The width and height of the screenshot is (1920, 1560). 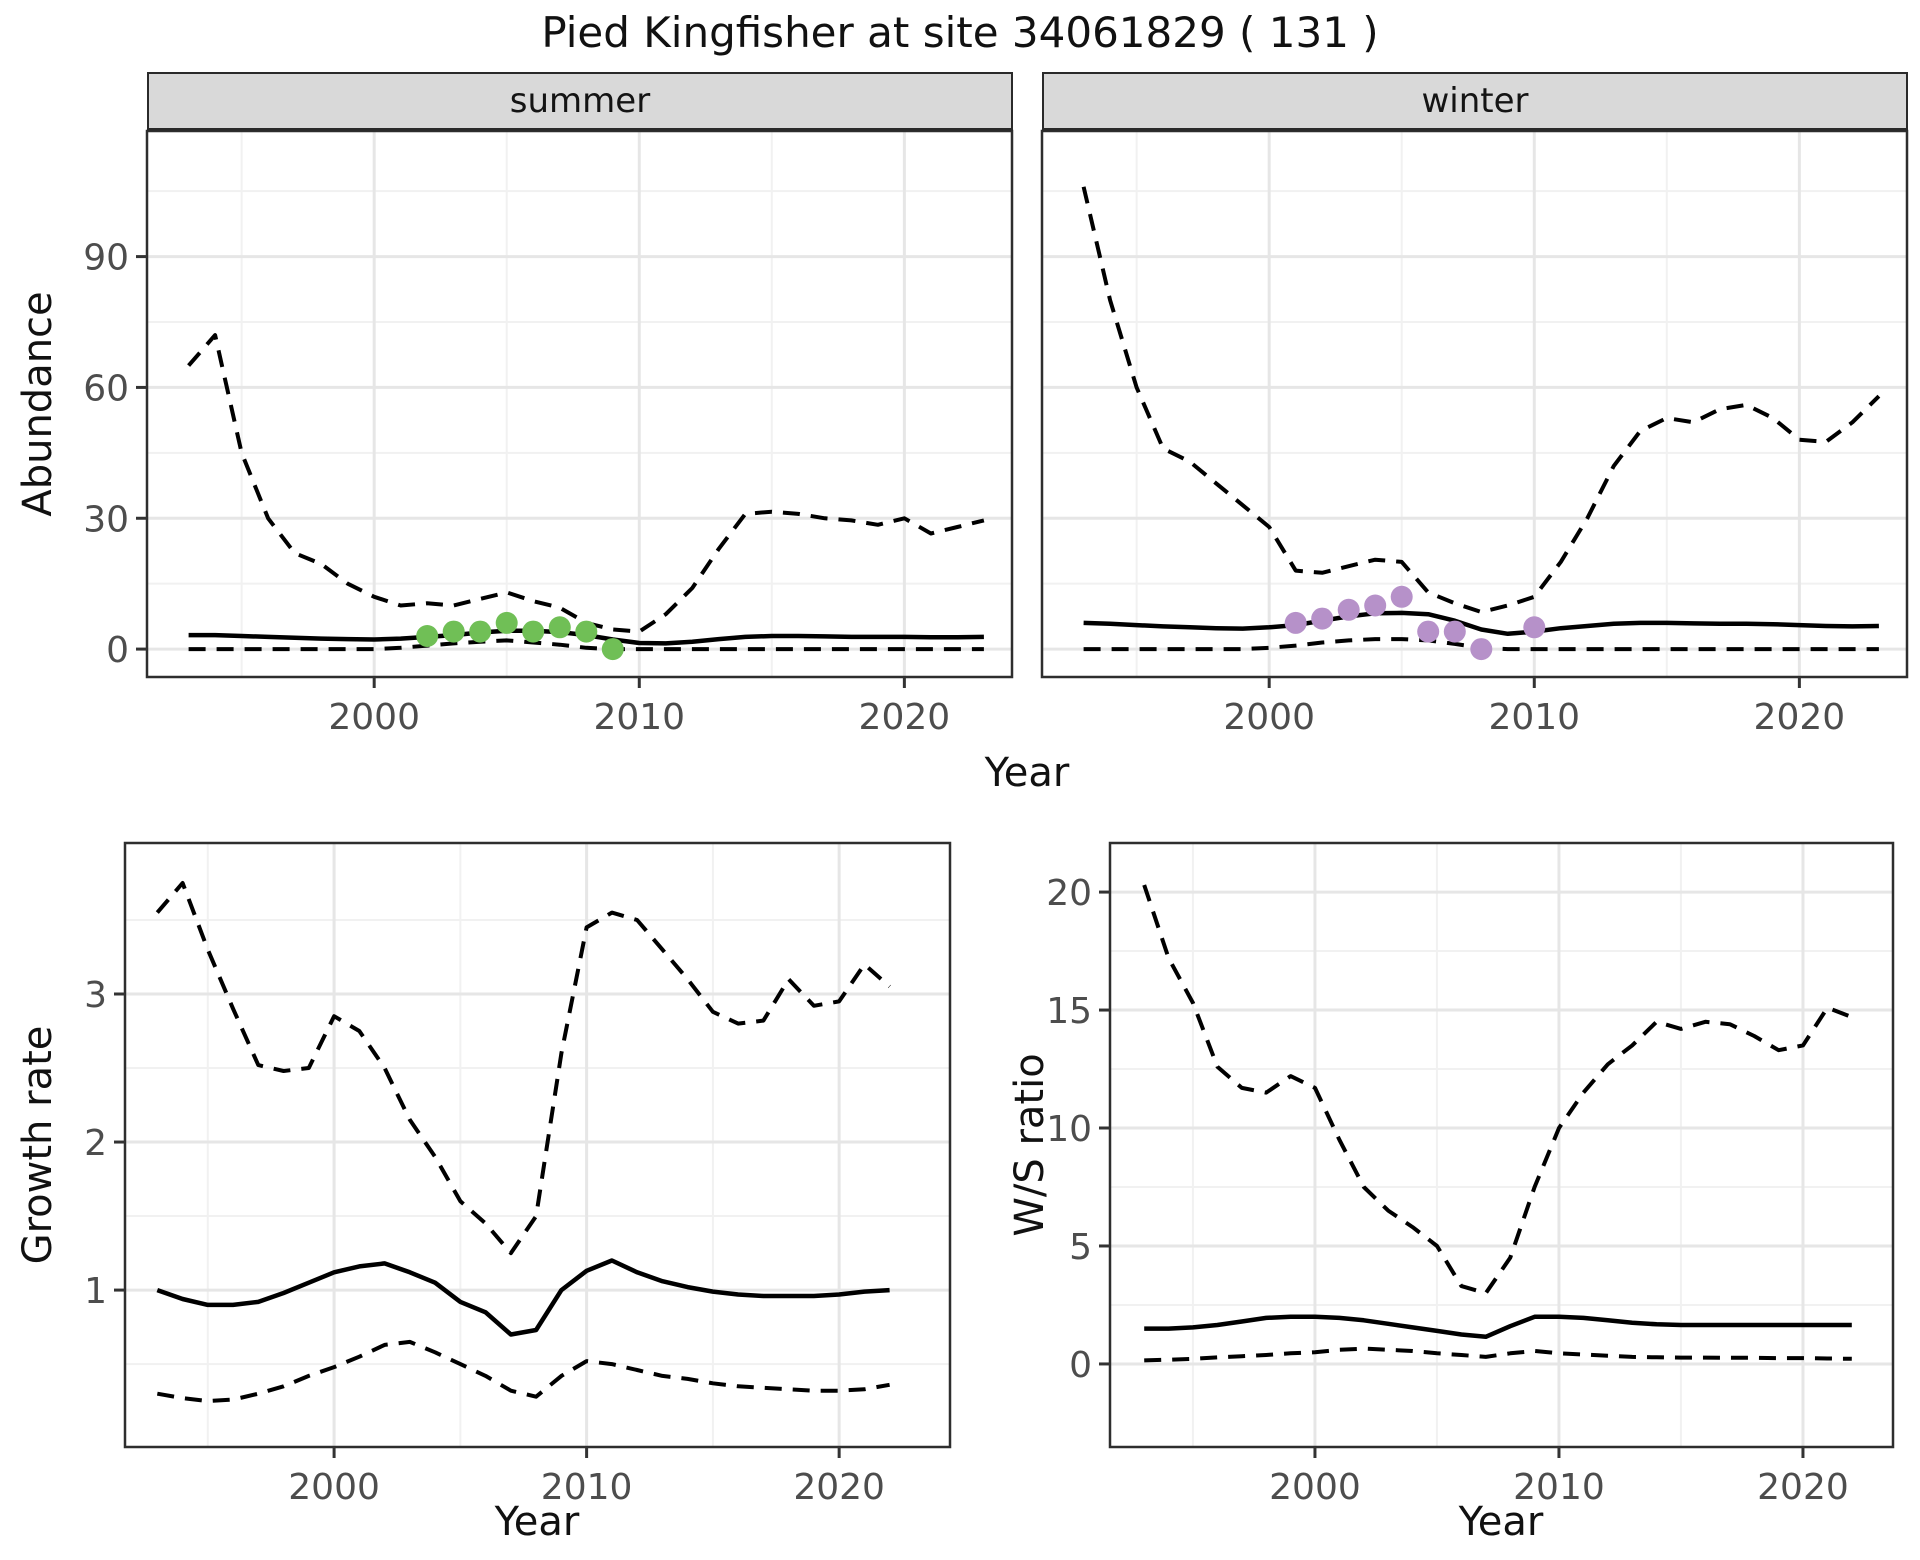 I want to click on facet-strip-winter: winter, so click(x=1475, y=101).